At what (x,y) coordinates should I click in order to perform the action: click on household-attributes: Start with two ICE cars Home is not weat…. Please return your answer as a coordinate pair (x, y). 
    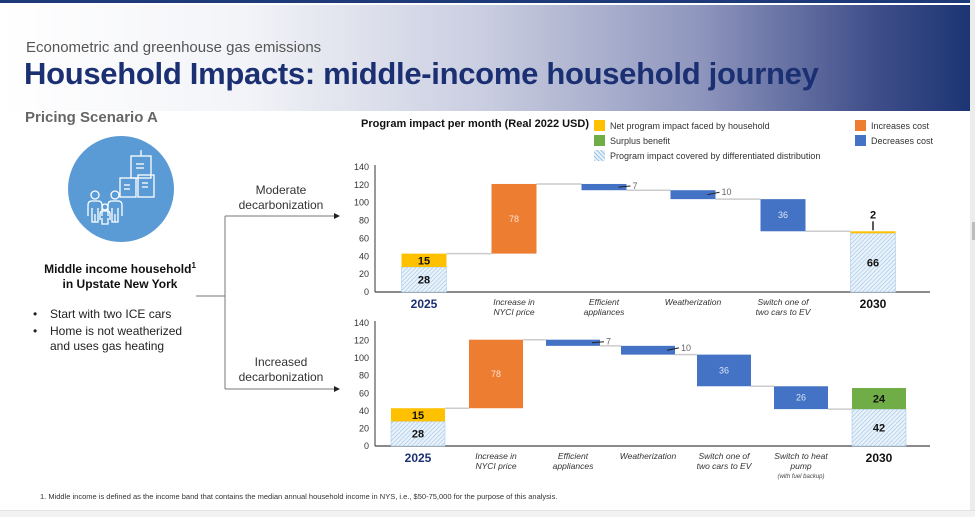
    Looking at the image, I should click on (118, 331).